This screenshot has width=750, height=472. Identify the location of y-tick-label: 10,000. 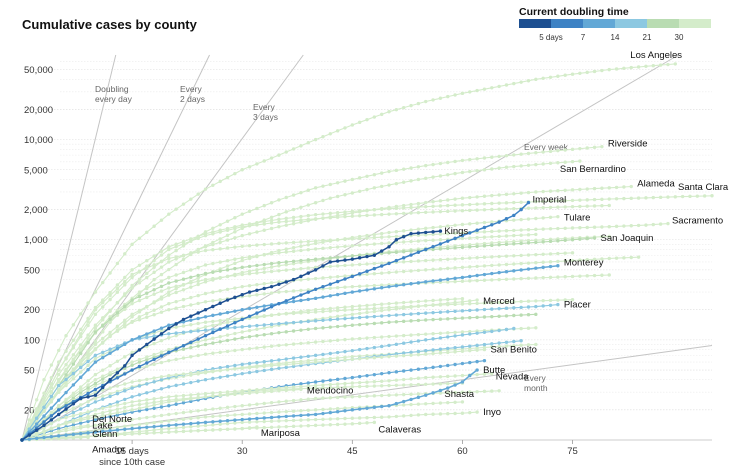
(38, 140).